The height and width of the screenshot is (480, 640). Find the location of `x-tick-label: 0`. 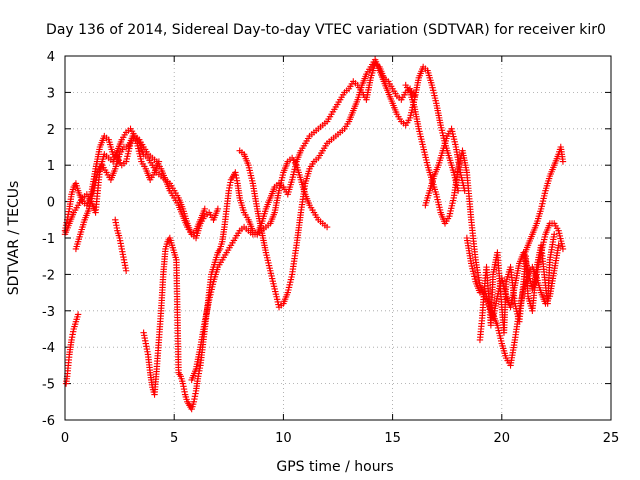

x-tick-label: 0 is located at coordinates (65, 438).